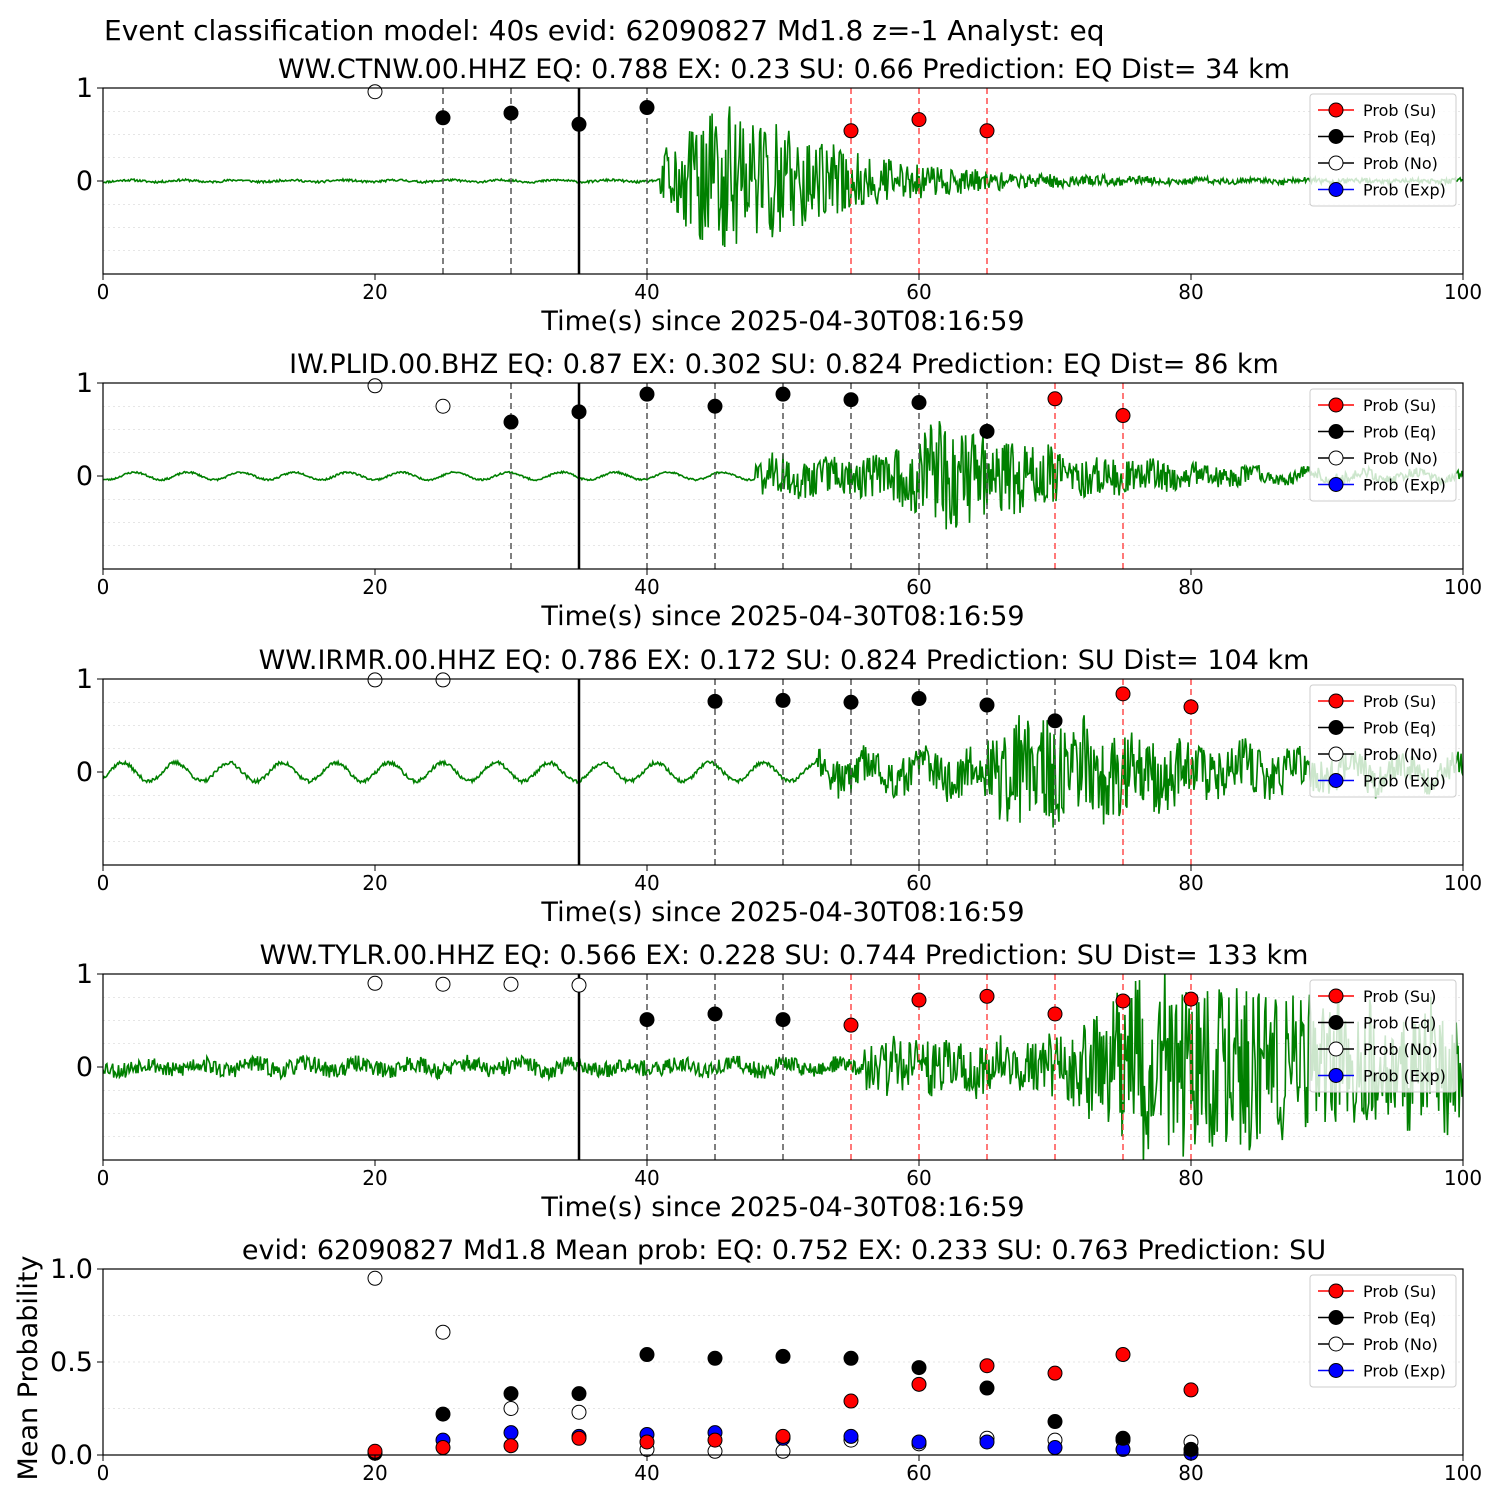 This screenshot has height=1500, width=1500. Describe the element at coordinates (84, 772) in the screenshot. I see `y-tick-label: 0` at that location.